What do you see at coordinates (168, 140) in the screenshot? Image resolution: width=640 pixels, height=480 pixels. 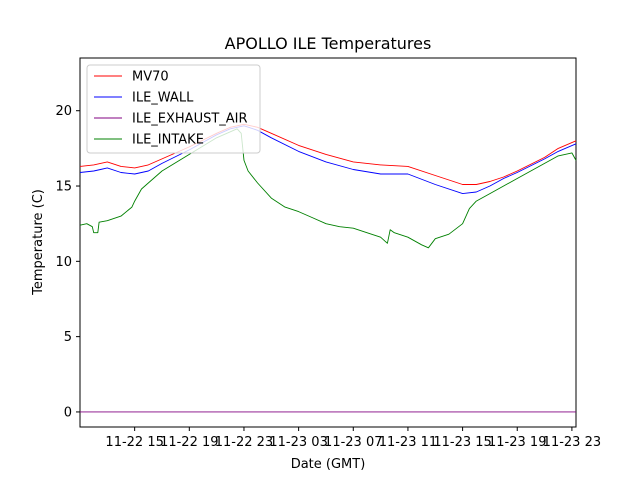 I see `legend-label: ILE_INTAKE` at bounding box center [168, 140].